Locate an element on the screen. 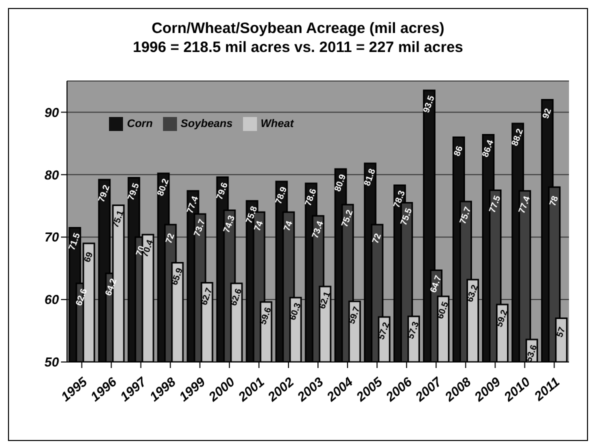 The width and height of the screenshot is (594, 447). data-label: 64.7 is located at coordinates (436, 284).